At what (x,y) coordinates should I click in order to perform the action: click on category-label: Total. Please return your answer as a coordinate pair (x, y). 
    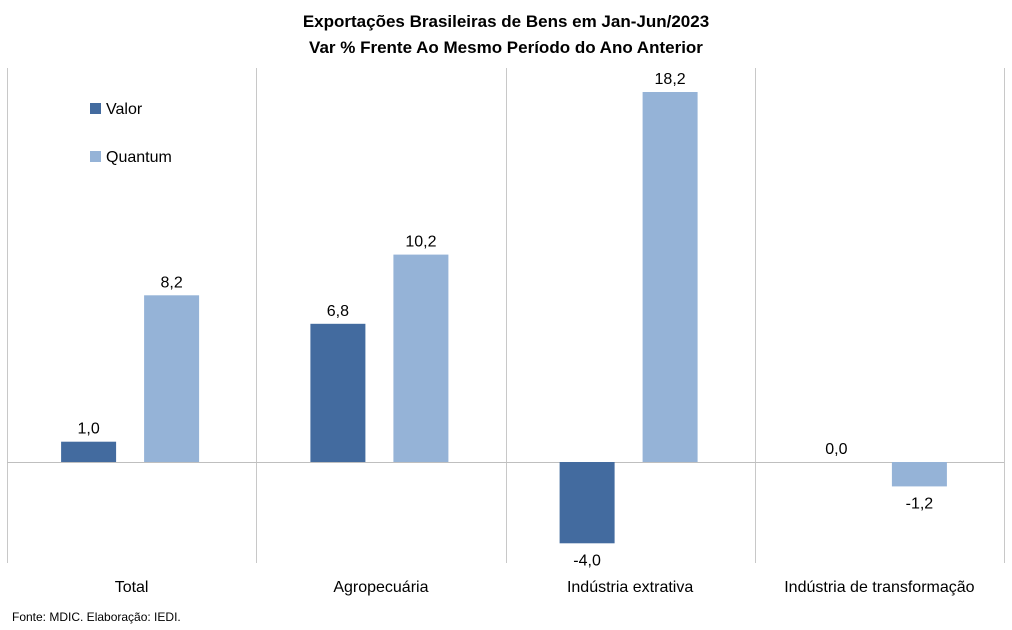
    Looking at the image, I should click on (132, 587).